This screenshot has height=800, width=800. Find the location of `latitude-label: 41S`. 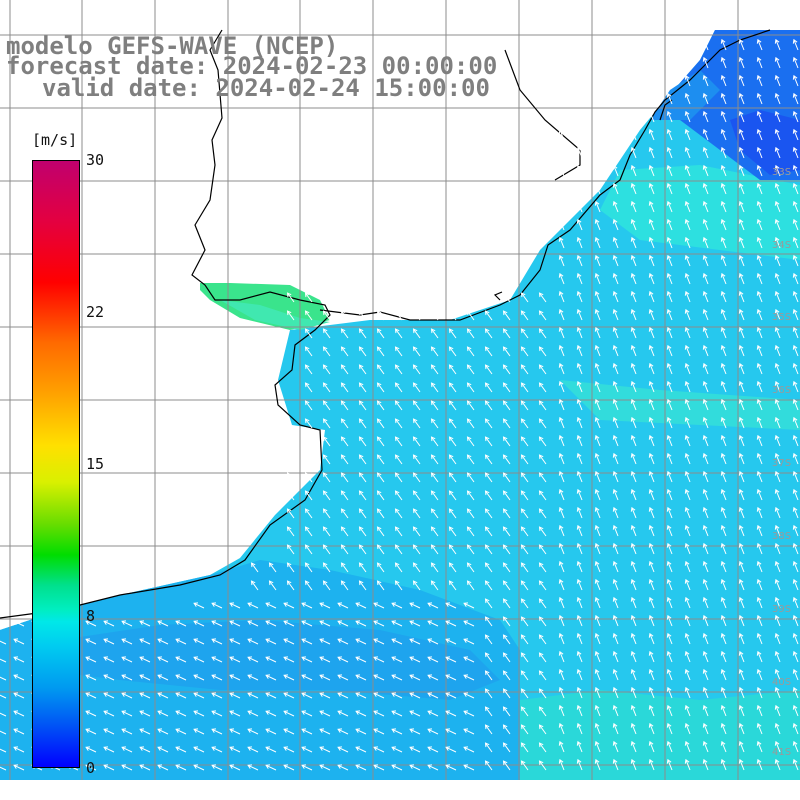

latitude-label: 41S is located at coordinates (781, 752).